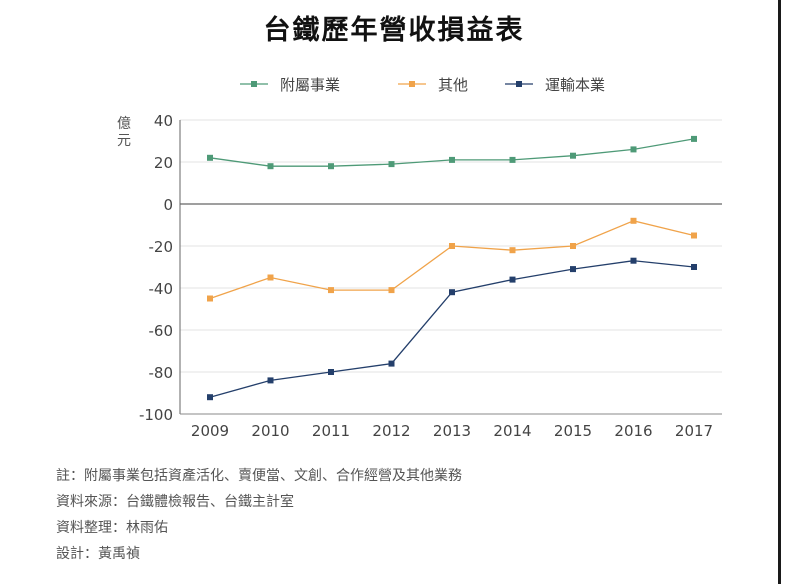 The width and height of the screenshot is (788, 584). Describe the element at coordinates (575, 85) in the screenshot. I see `legend-entry: 運輸本業` at that location.